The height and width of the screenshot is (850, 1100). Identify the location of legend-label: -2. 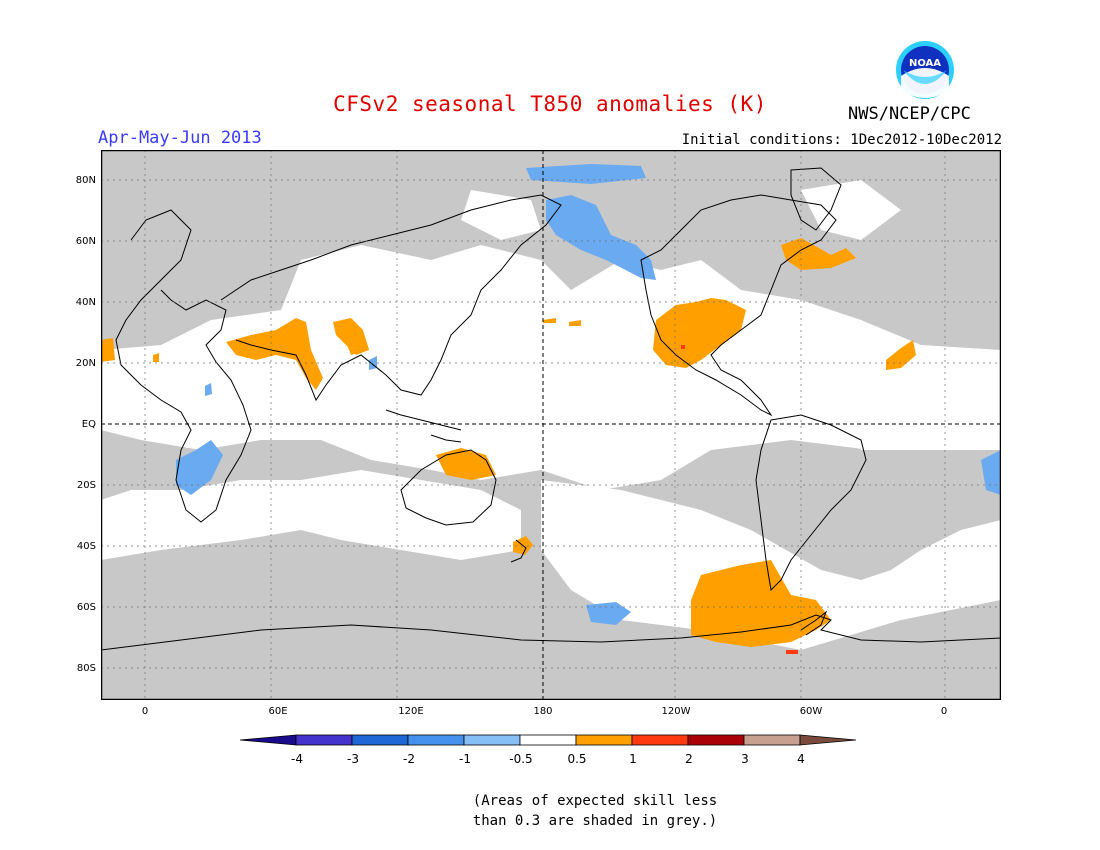
(409, 759).